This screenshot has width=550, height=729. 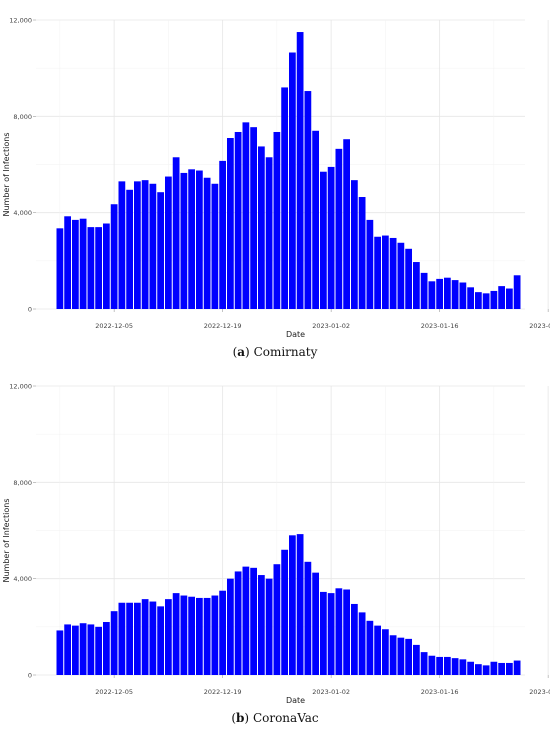 What do you see at coordinates (22, 483) in the screenshot?
I see `y-tick-label: 8,000` at bounding box center [22, 483].